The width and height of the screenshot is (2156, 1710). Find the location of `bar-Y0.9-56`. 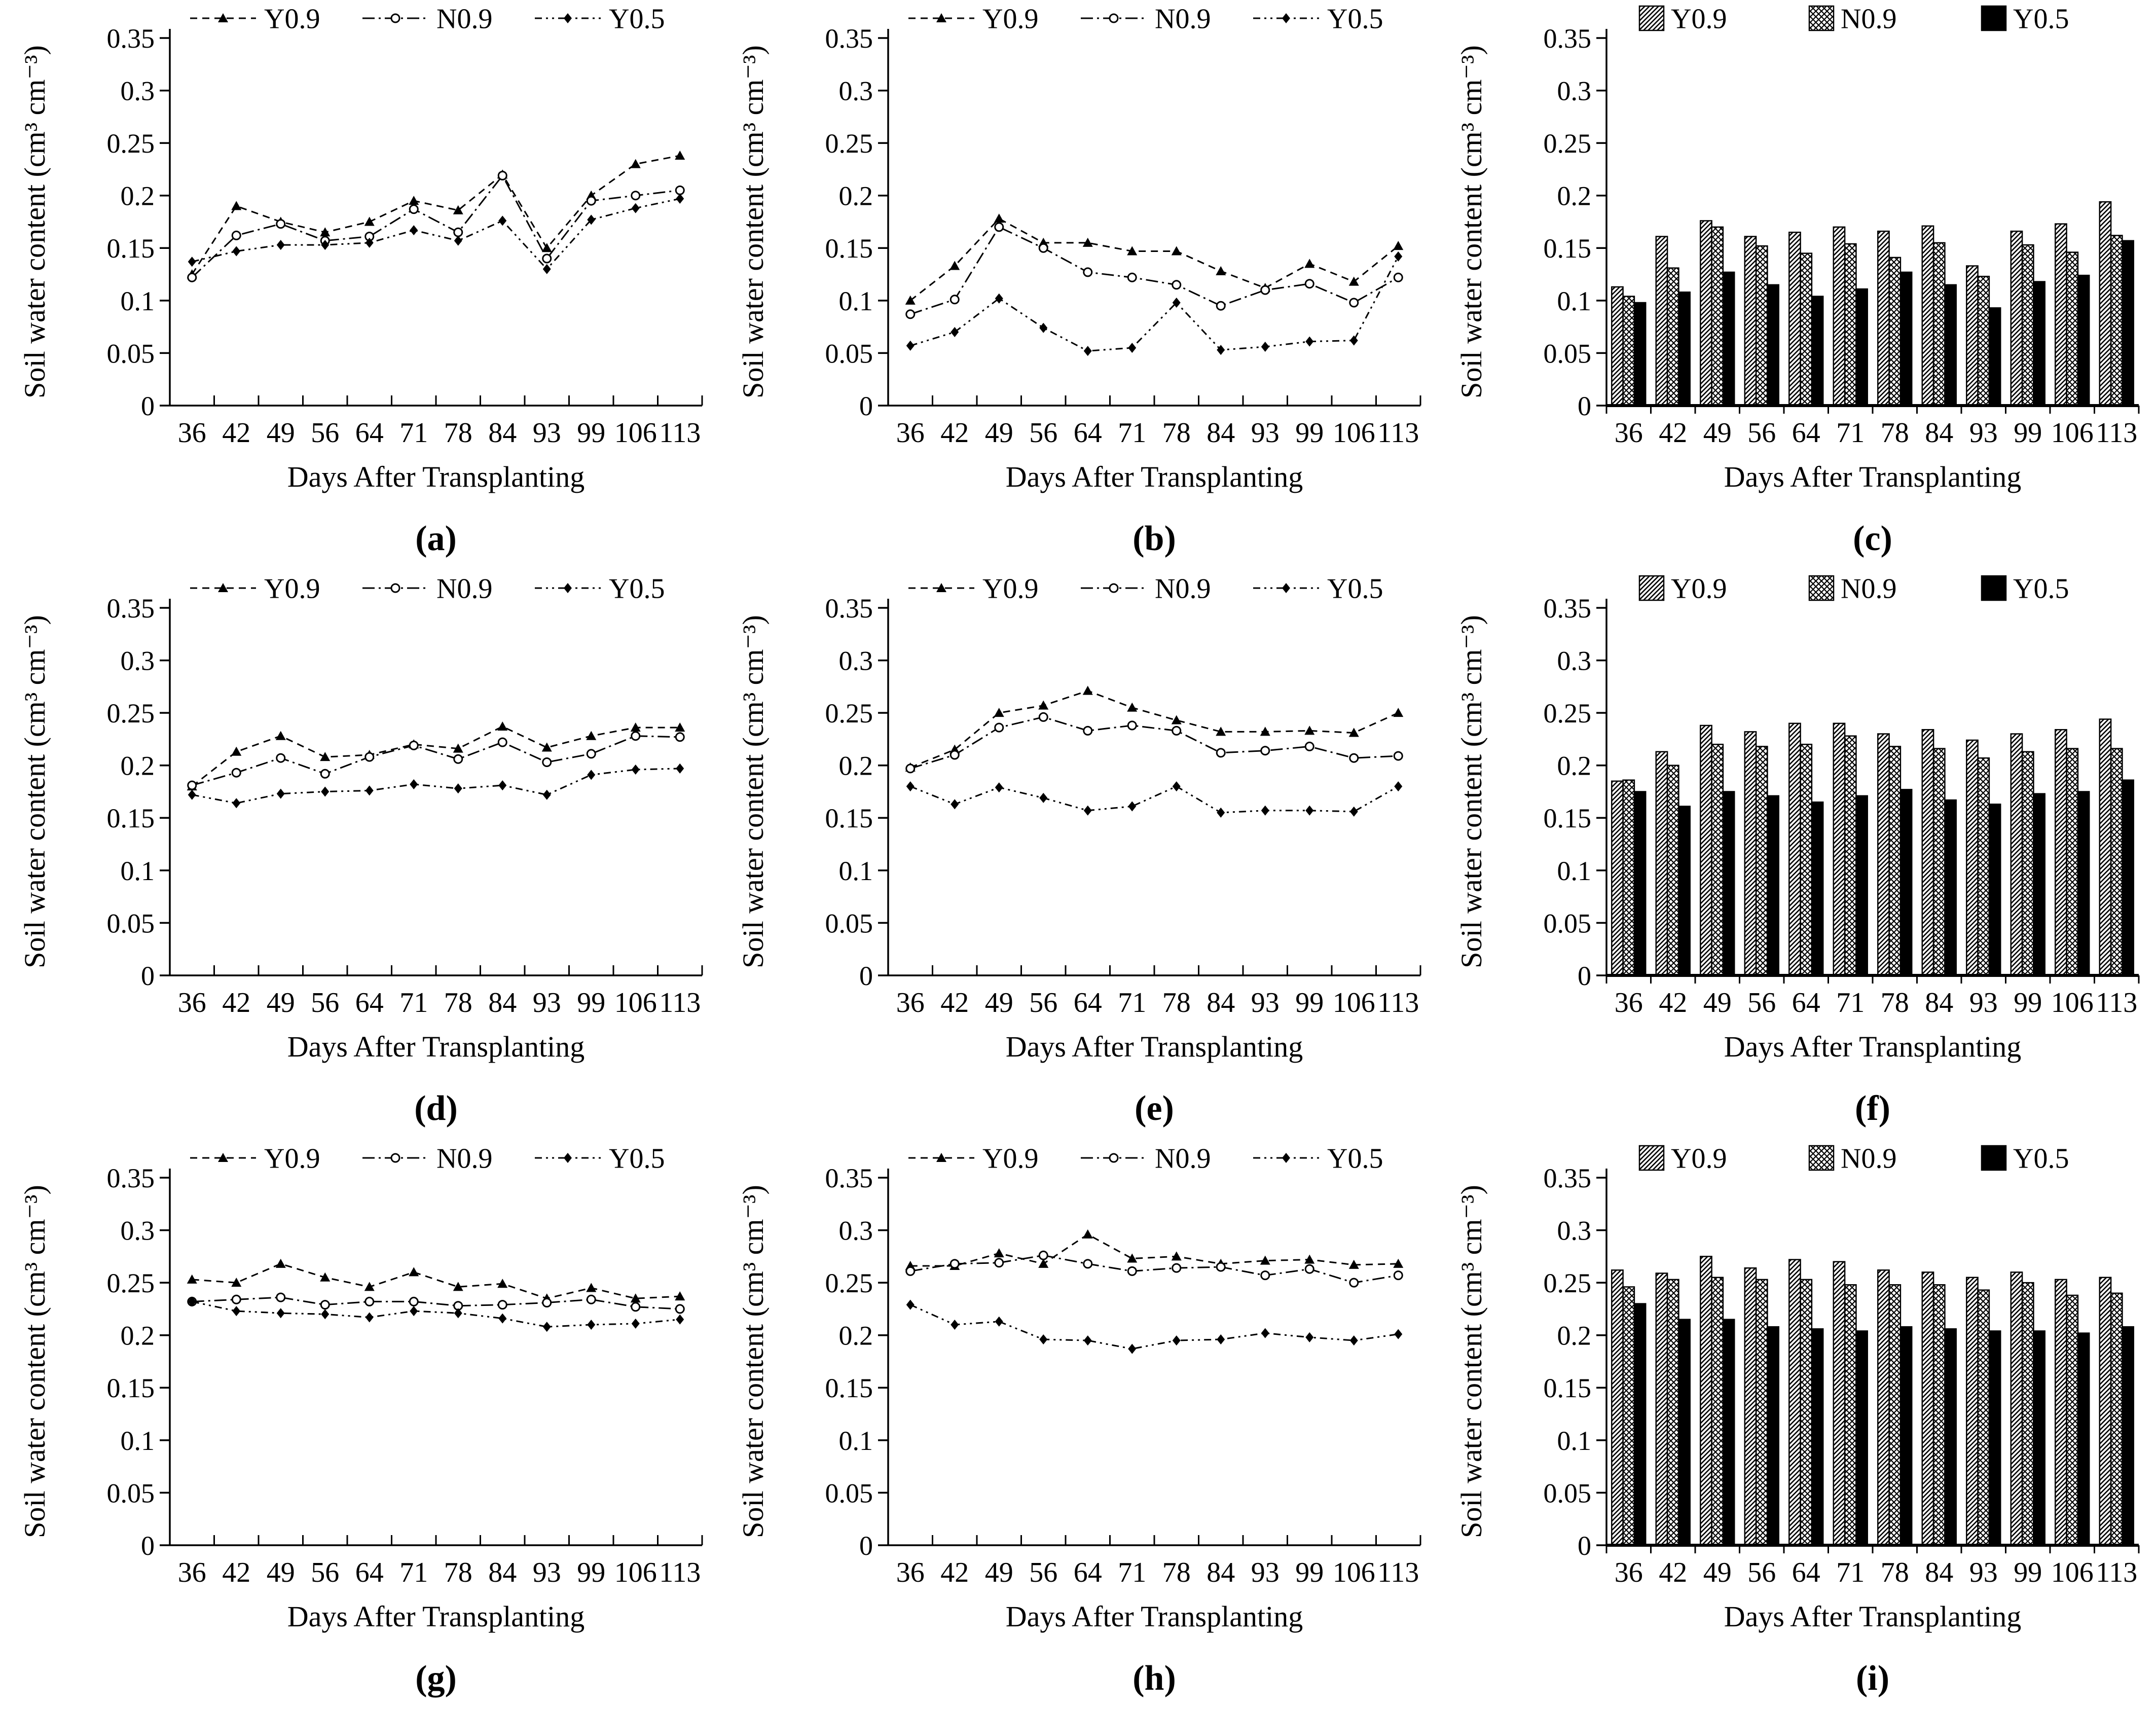

bar-Y0.9-56 is located at coordinates (1750, 854).